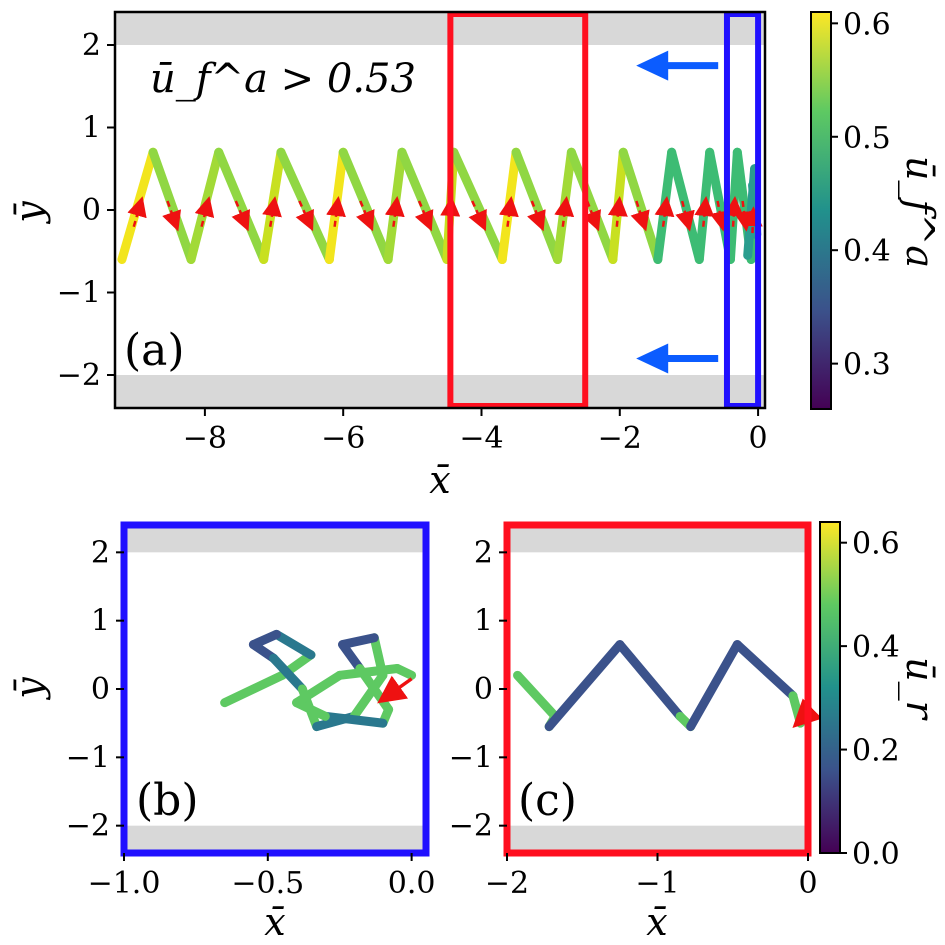 Image resolution: width=945 pixels, height=945 pixels. I want to click on colorbar-tick-label: 0.2, so click(876, 751).